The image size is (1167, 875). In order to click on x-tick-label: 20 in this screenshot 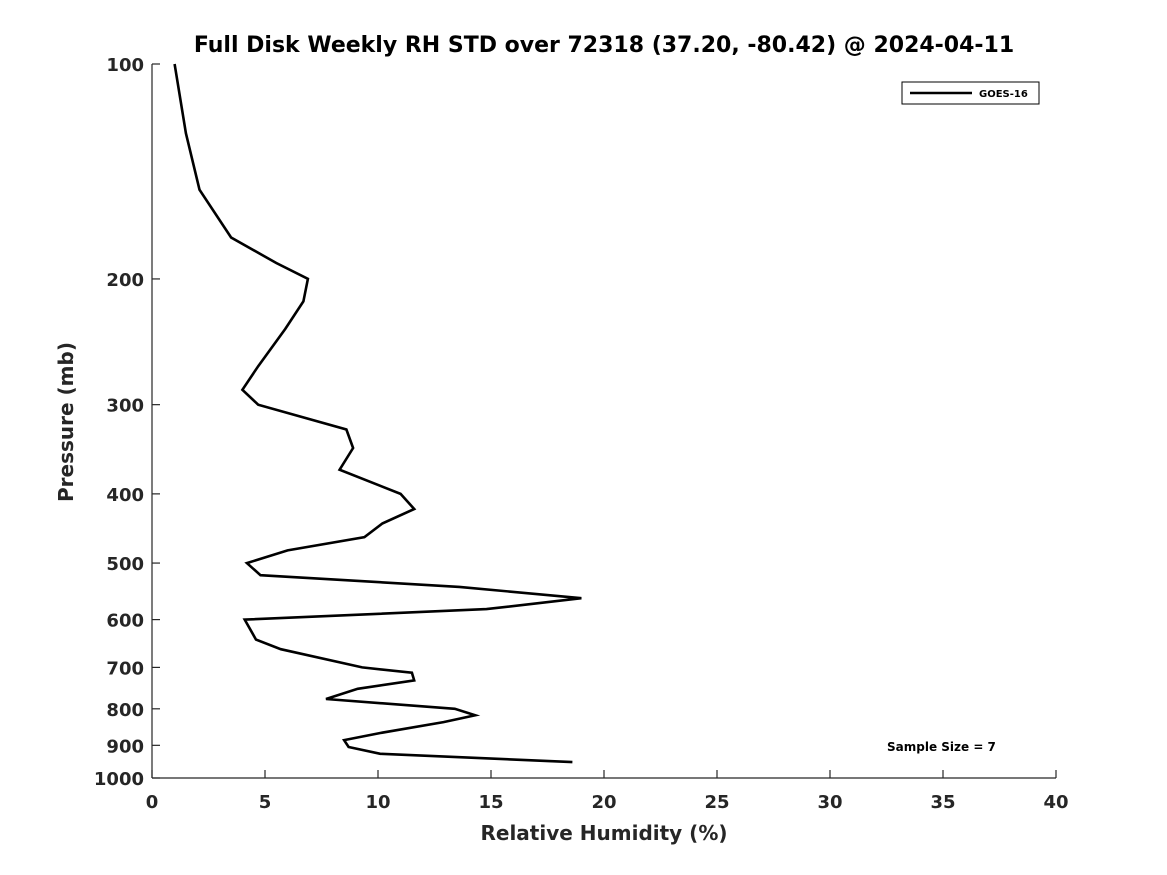, I will do `click(603, 802)`.